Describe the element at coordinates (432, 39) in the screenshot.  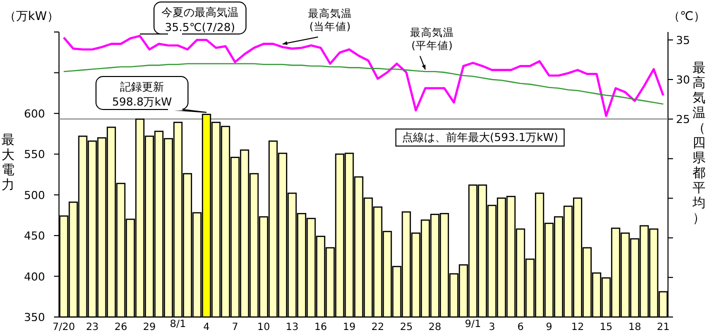
I see `annotation: 最高気温 (平年値)` at that location.